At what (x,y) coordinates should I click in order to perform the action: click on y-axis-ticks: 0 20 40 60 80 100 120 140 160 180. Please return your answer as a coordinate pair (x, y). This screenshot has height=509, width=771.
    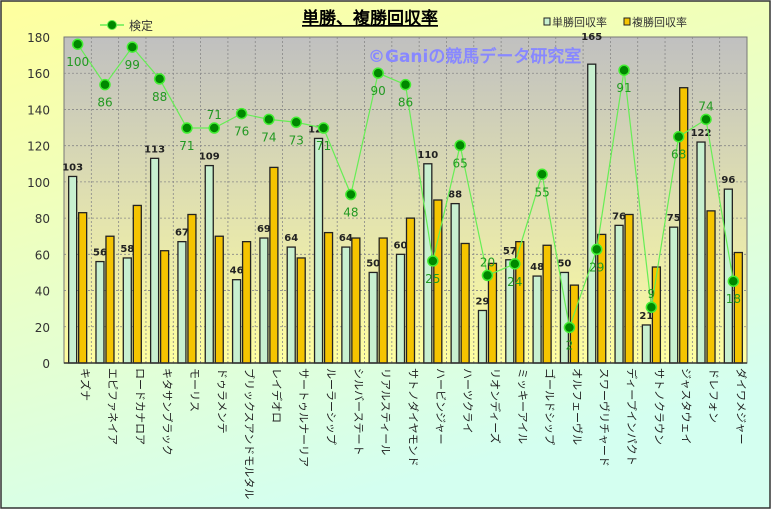
    Looking at the image, I should click on (38, 201).